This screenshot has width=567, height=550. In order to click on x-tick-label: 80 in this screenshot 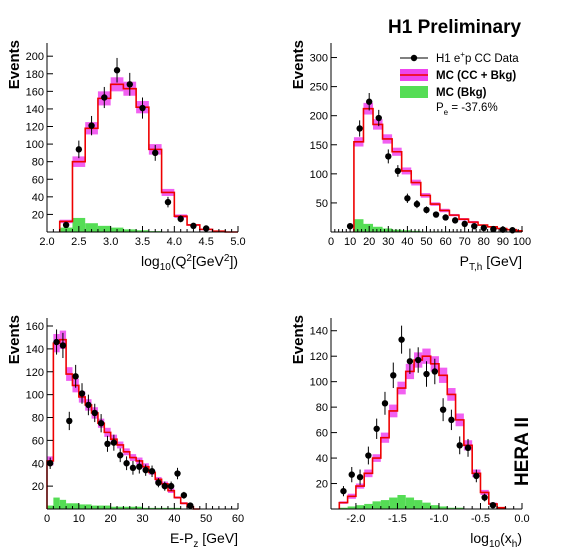, I will do `click(484, 242)`.